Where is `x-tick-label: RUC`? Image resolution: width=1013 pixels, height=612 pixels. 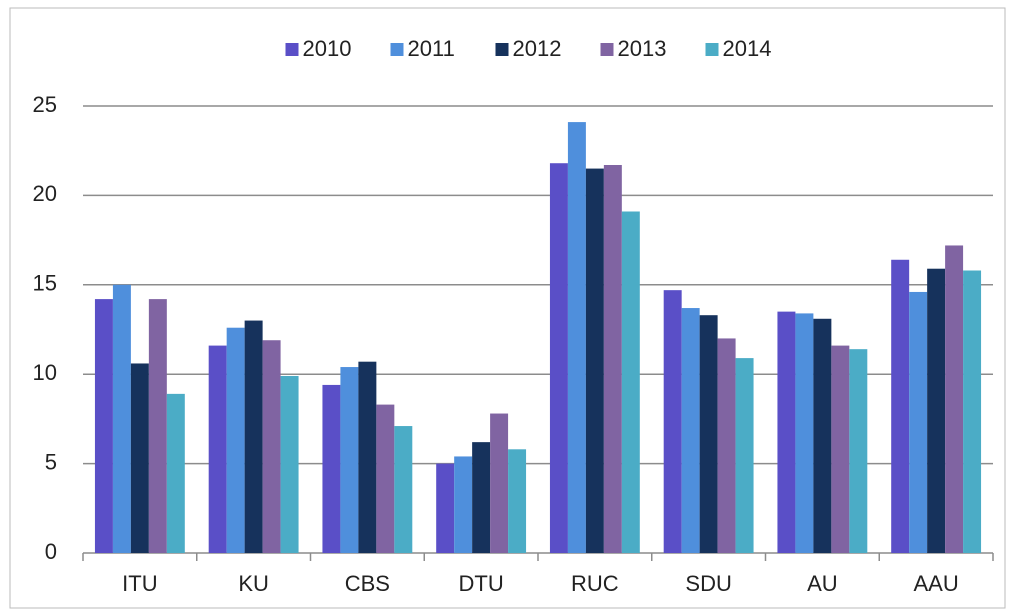
x-tick-label: RUC is located at coordinates (595, 583).